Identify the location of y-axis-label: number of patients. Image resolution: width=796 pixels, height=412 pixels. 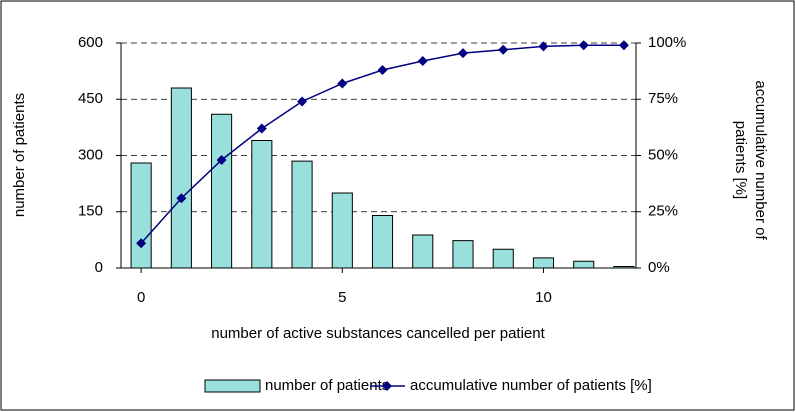
(19, 155).